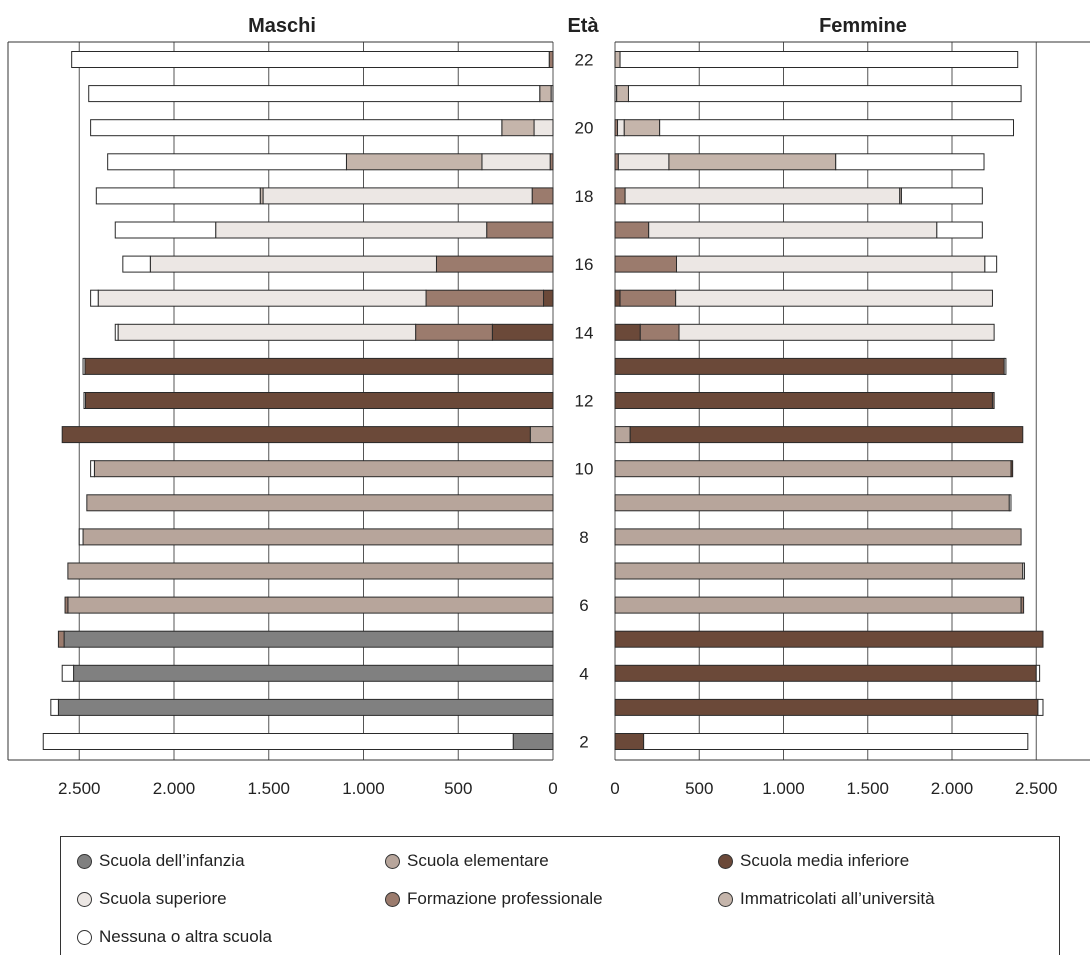 The width and height of the screenshot is (1090, 955). What do you see at coordinates (614, 788) in the screenshot?
I see `right-x-tick-label: 0` at bounding box center [614, 788].